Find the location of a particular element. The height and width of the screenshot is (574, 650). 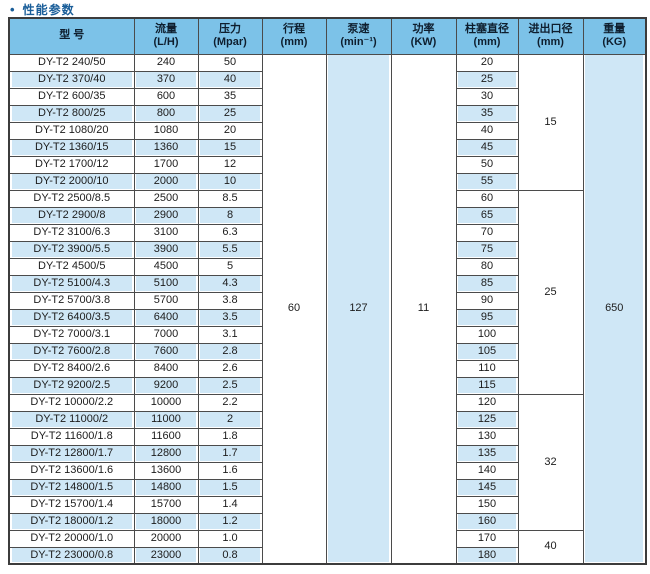

cell-model: DY-T2 13600/1.6 is located at coordinates (71, 470).